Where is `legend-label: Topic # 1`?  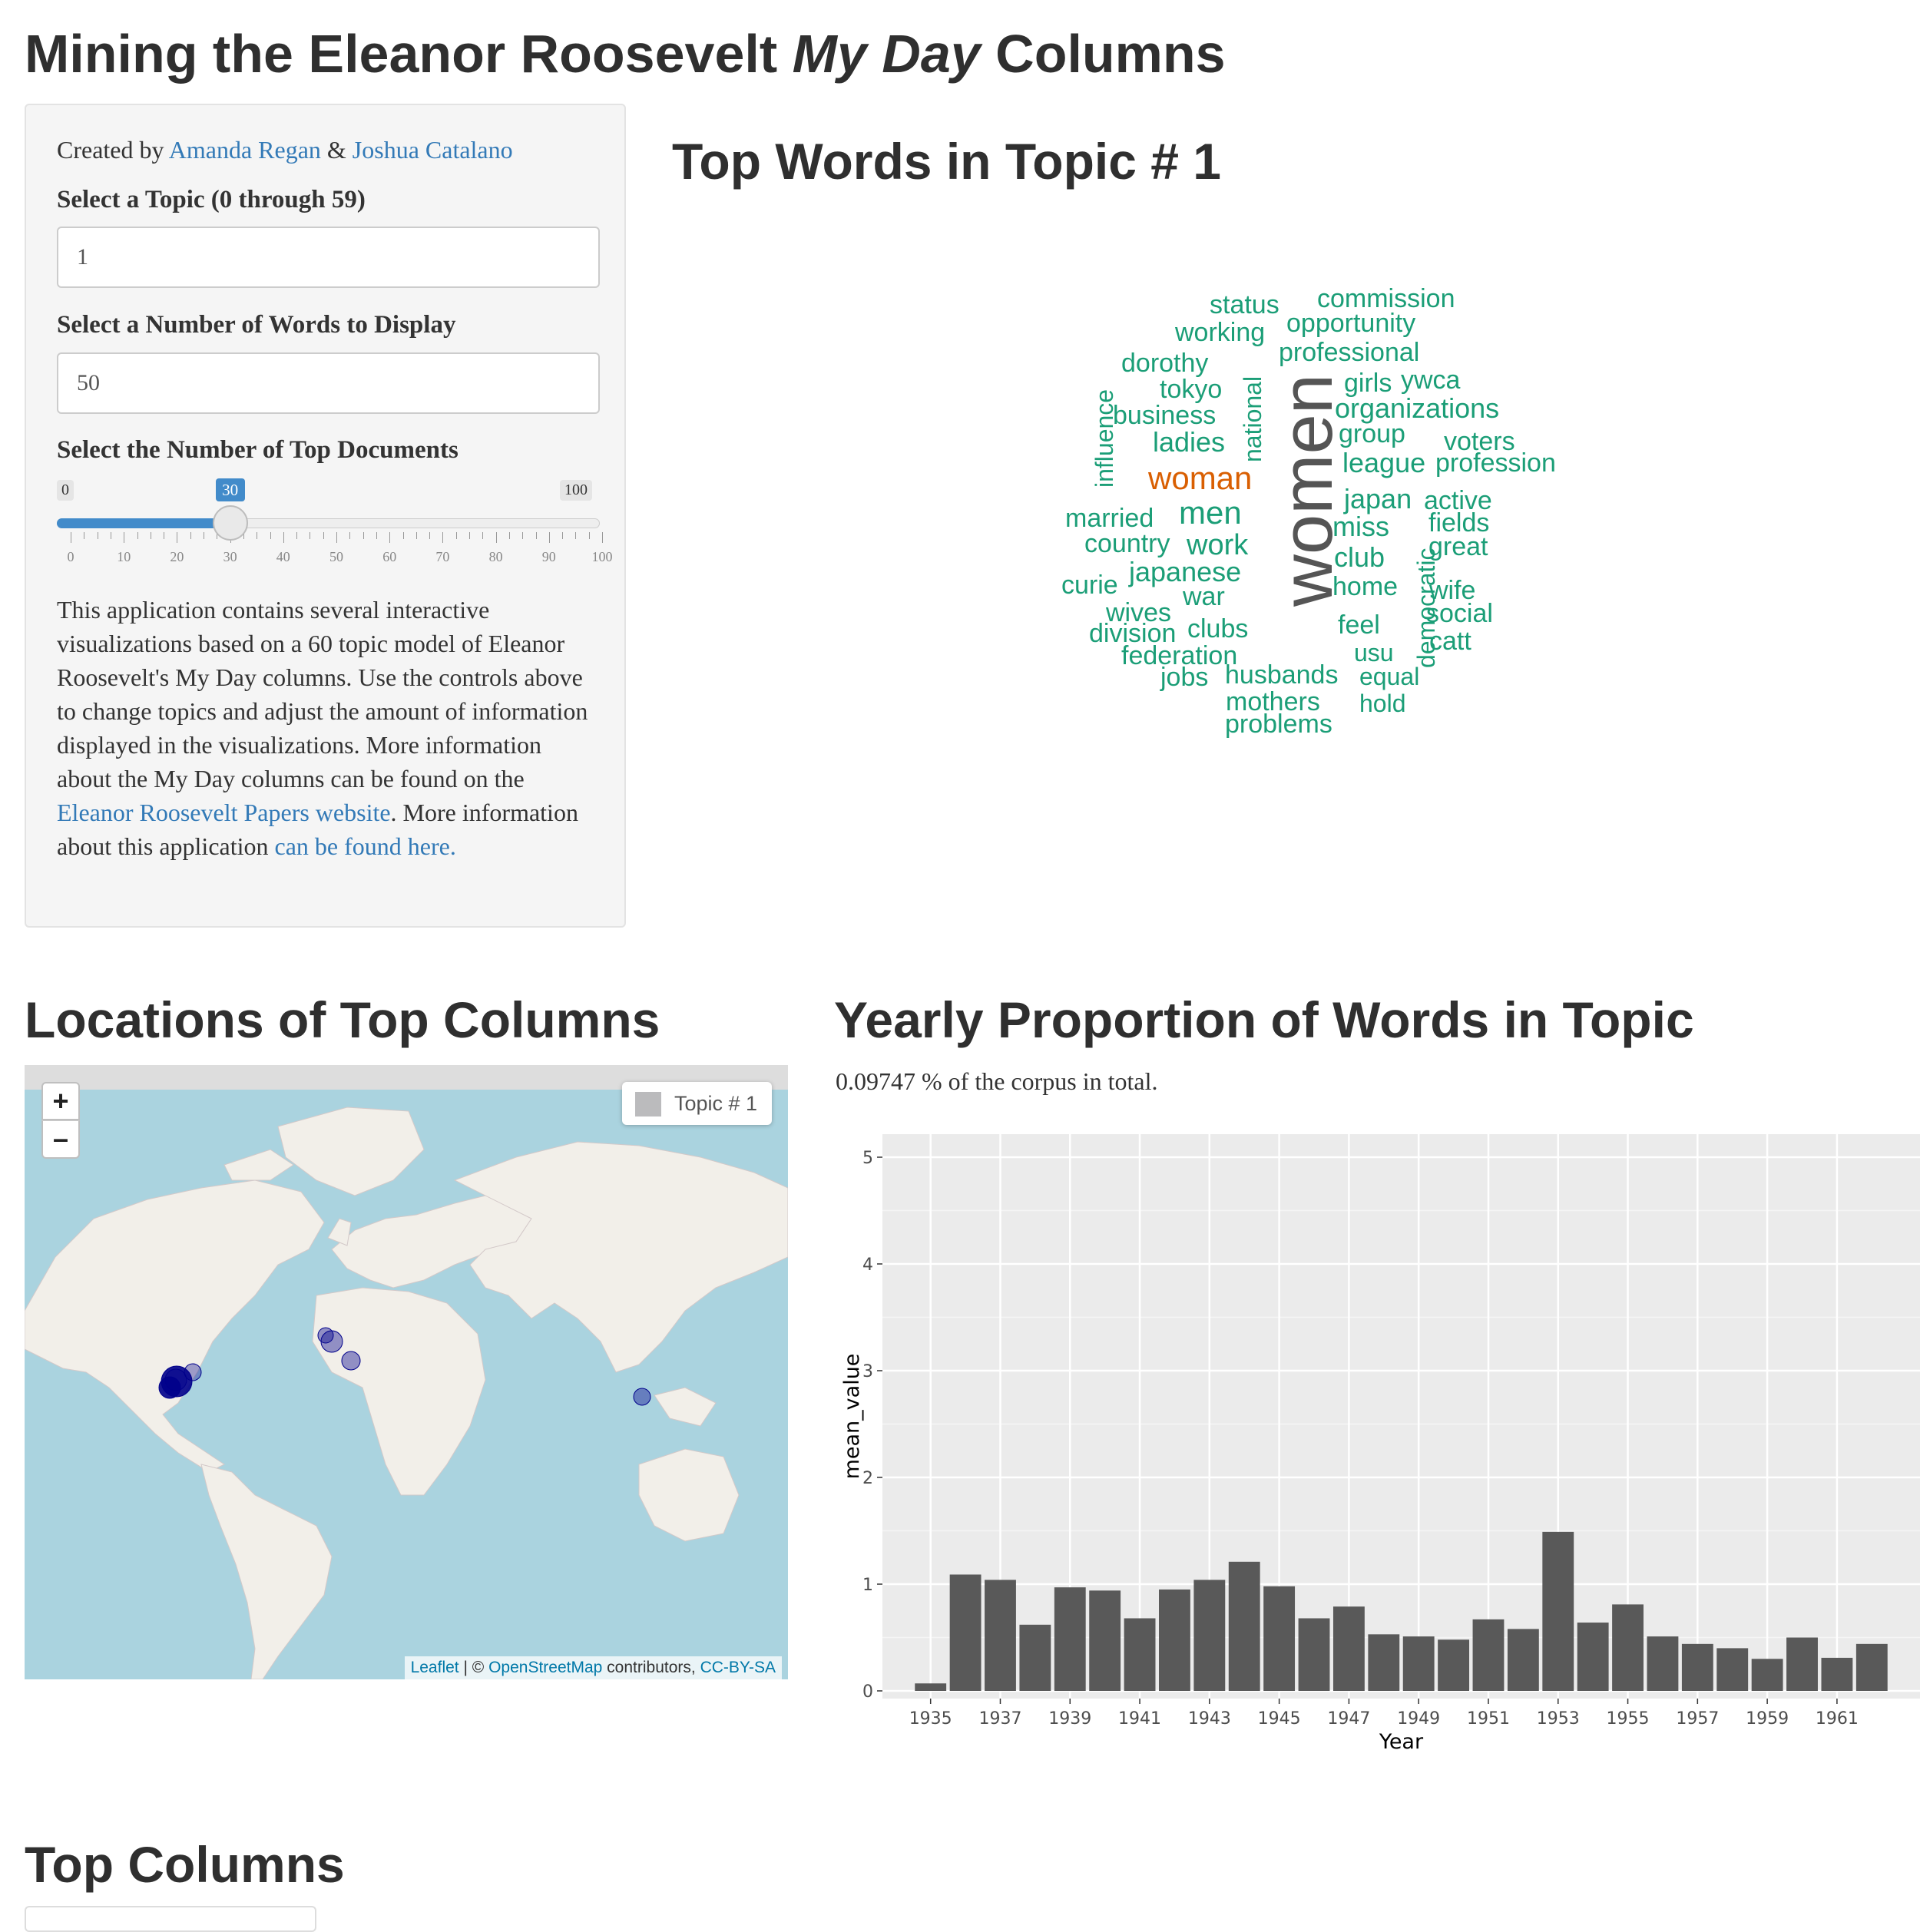
legend-label: Topic # 1 is located at coordinates (716, 1103).